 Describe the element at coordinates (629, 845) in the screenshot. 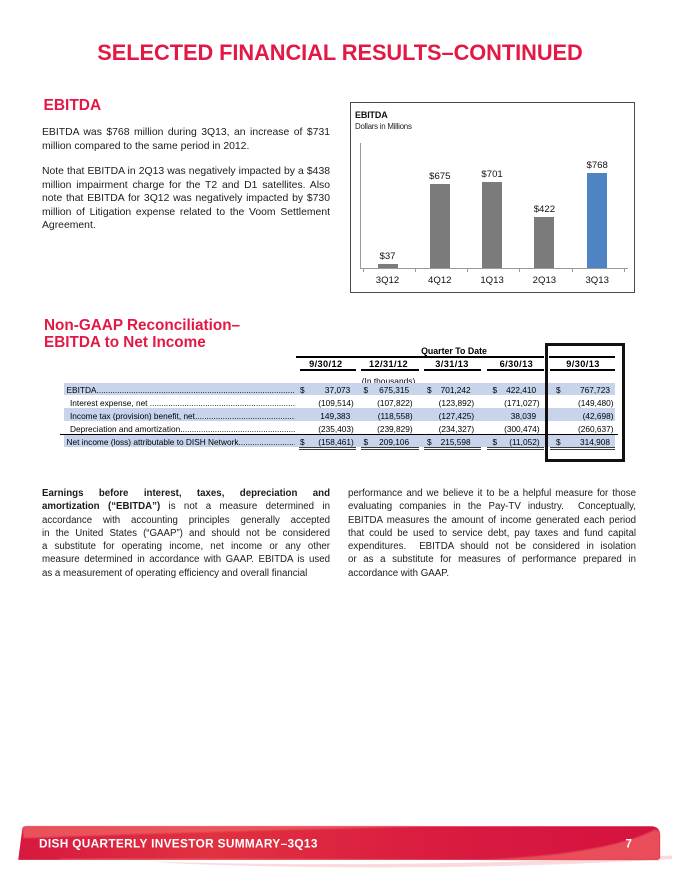

I see `svg-text: 7` at that location.